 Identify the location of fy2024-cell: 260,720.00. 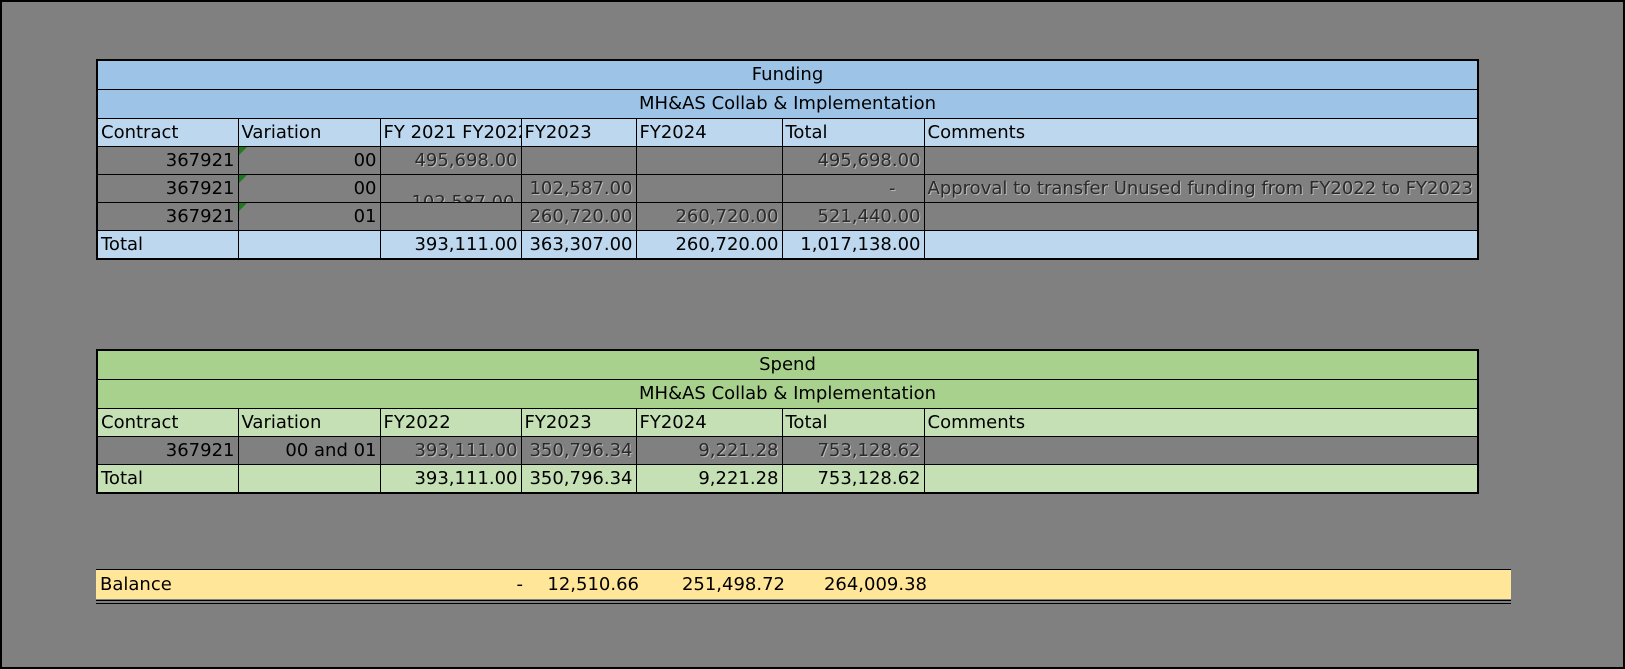
(709, 216).